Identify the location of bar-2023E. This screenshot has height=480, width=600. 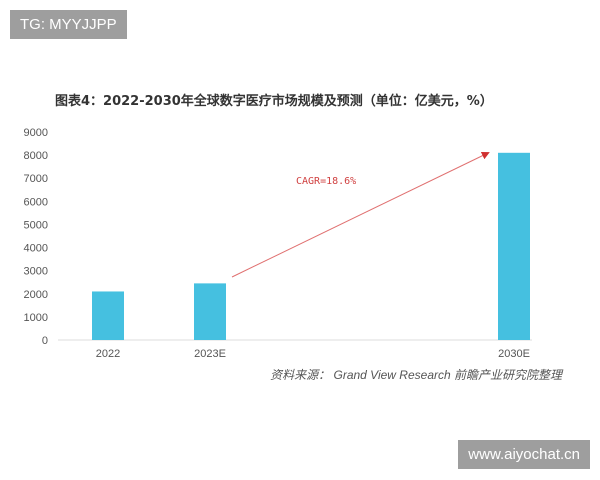
(210, 311).